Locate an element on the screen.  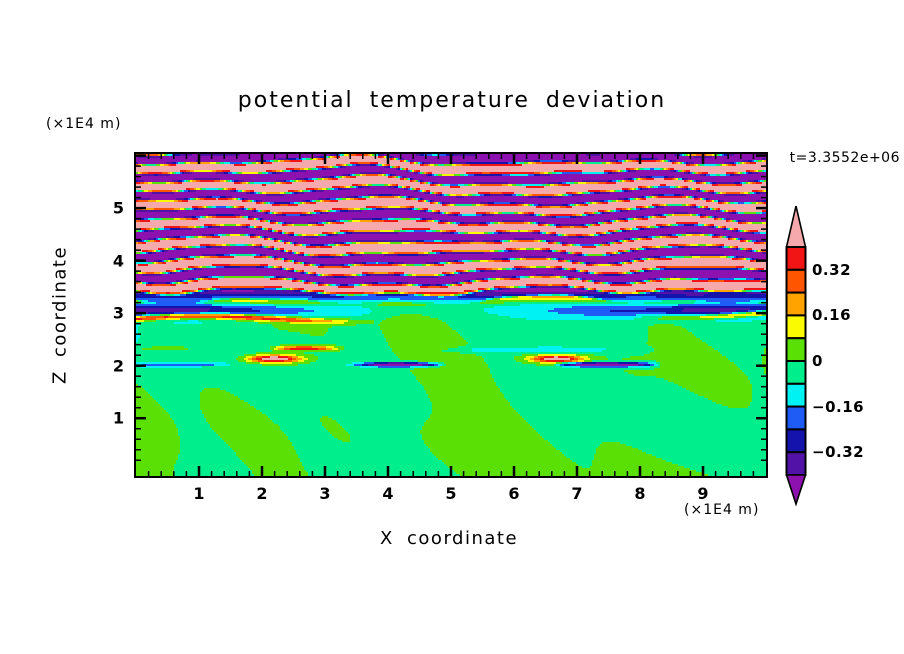
colorbar-label: 0.16 is located at coordinates (832, 315).